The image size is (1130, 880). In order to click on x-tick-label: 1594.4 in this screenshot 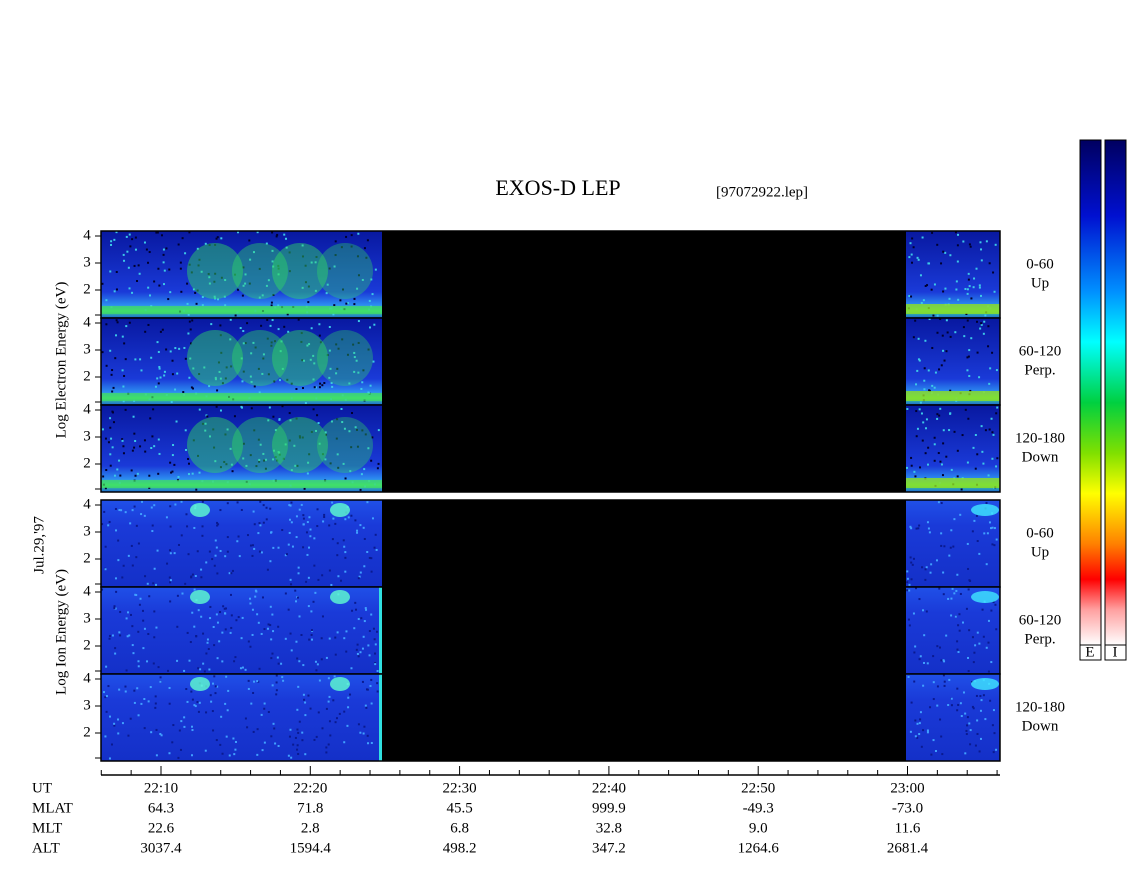, I will do `click(311, 848)`.